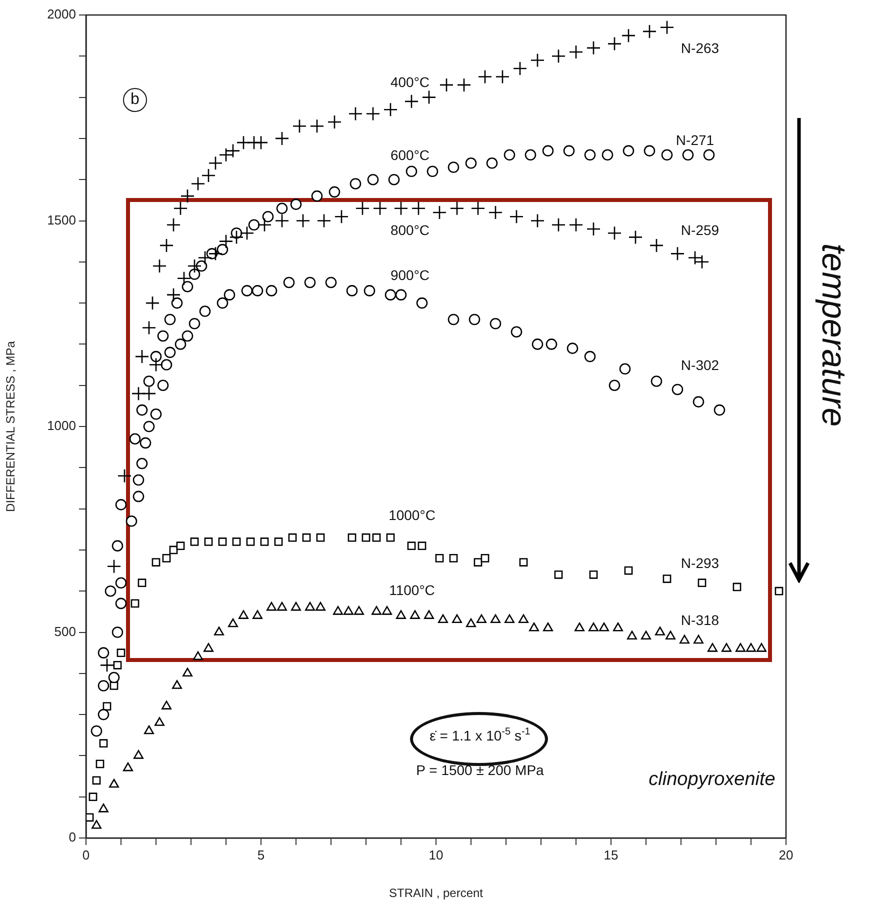  I want to click on x-tick-label: 15, so click(611, 854).